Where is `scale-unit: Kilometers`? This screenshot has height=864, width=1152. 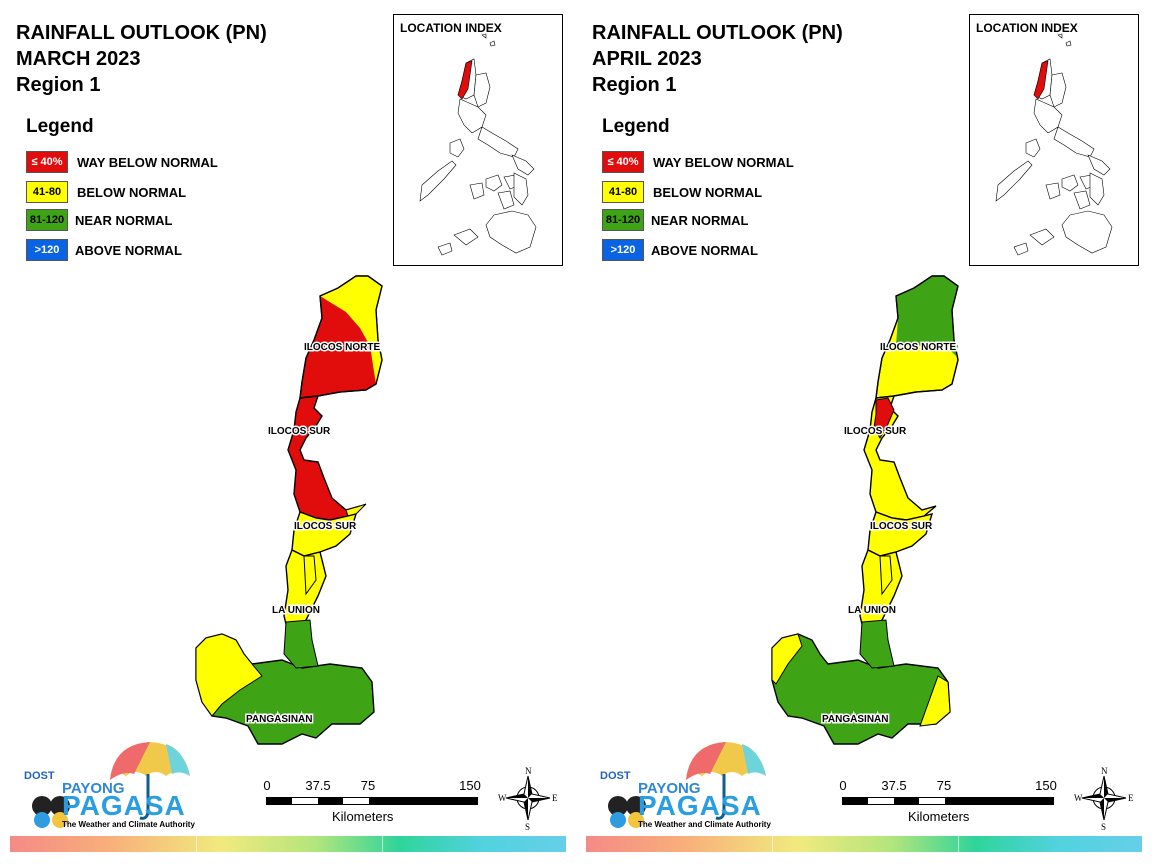 scale-unit: Kilometers is located at coordinates (939, 816).